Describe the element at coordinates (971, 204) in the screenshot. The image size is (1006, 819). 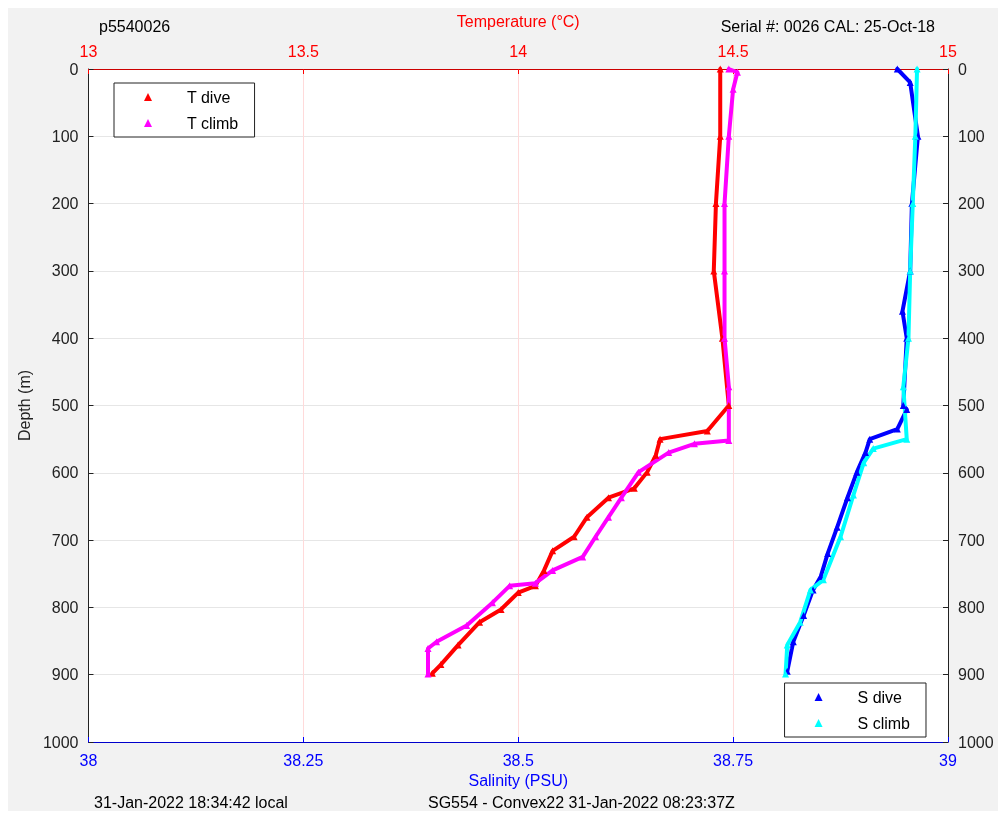
I see `y2-tick-label: 200` at that location.